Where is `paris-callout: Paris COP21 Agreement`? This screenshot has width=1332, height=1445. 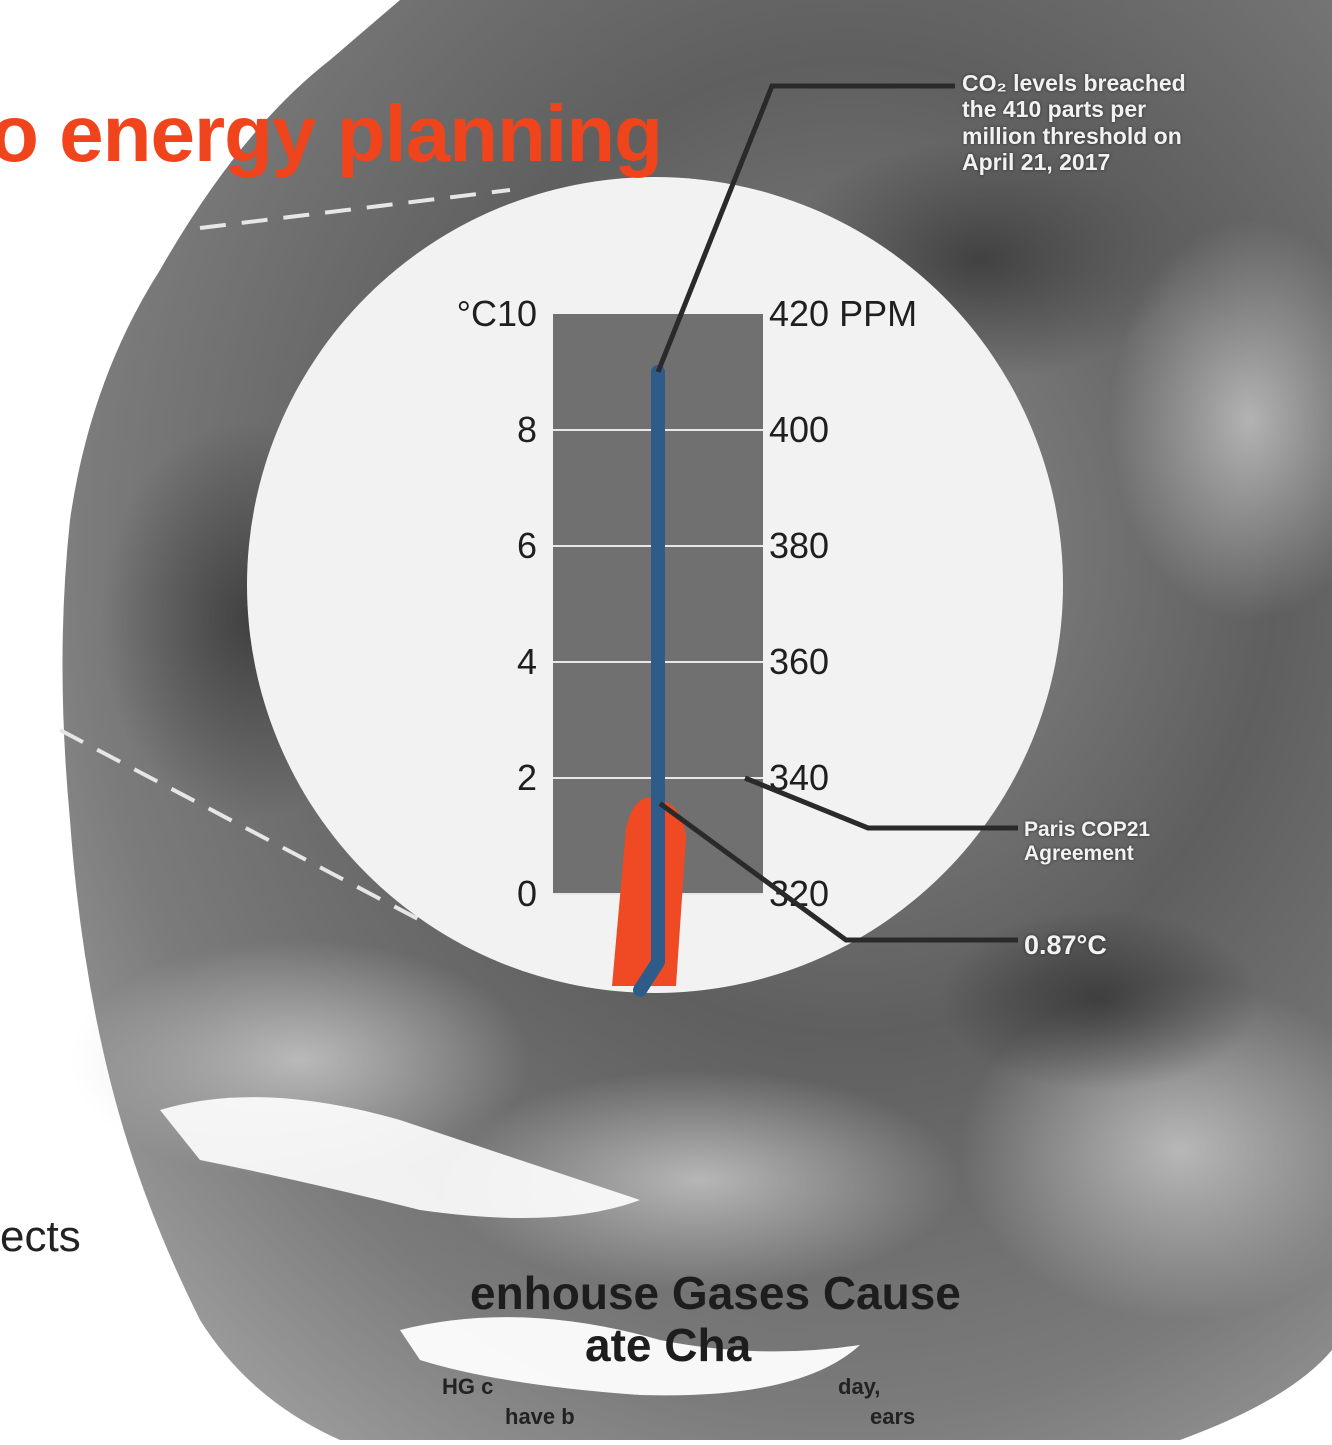 paris-callout: Paris COP21 Agreement is located at coordinates (1109, 842).